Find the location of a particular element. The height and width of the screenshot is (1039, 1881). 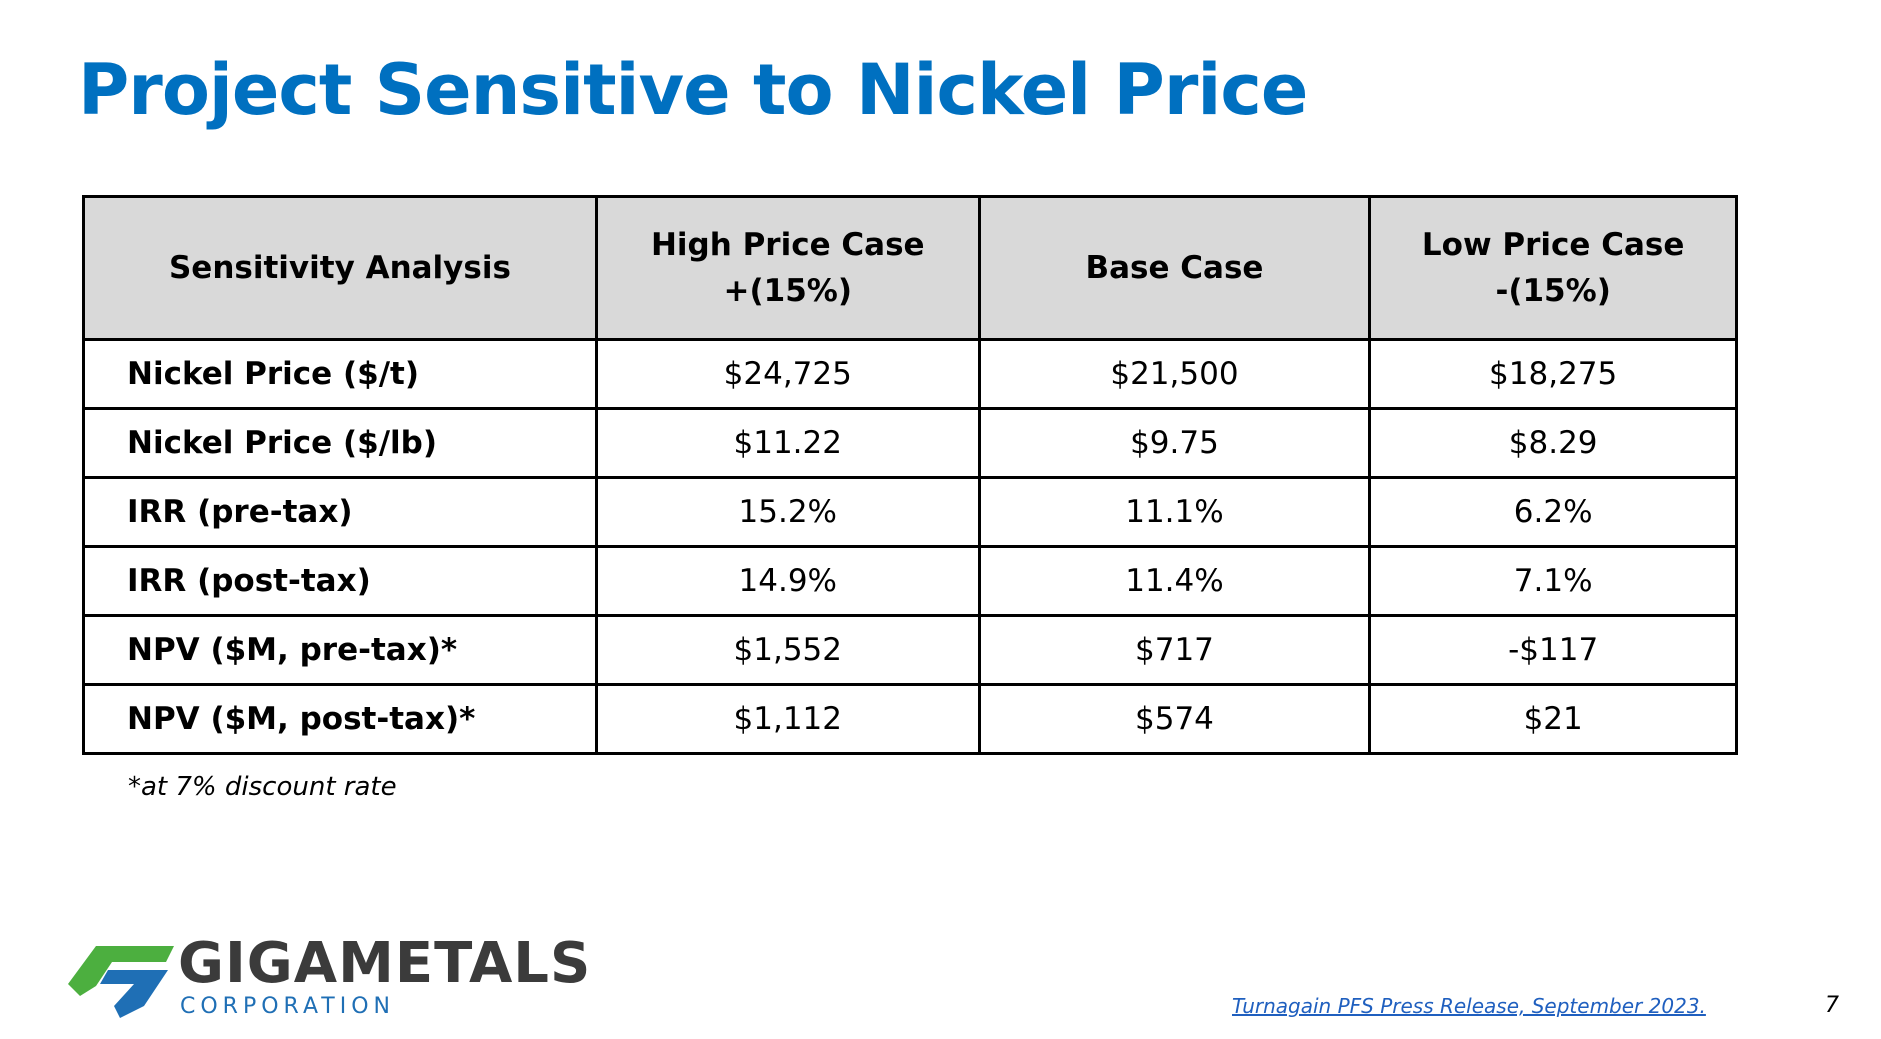

low-price-value: $18,275 is located at coordinates (1553, 374).